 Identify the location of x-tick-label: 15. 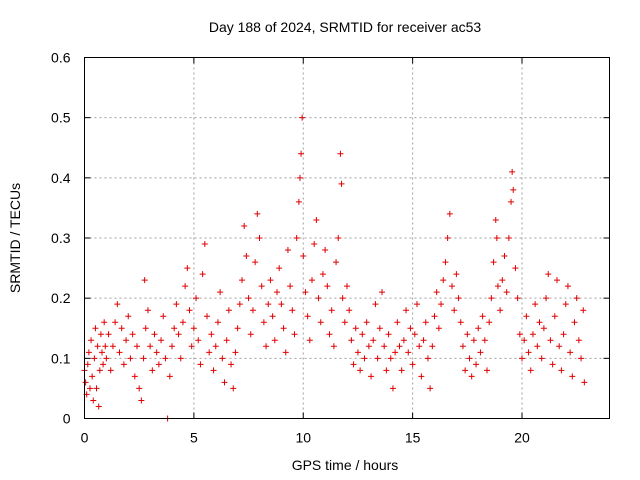
(413, 438).